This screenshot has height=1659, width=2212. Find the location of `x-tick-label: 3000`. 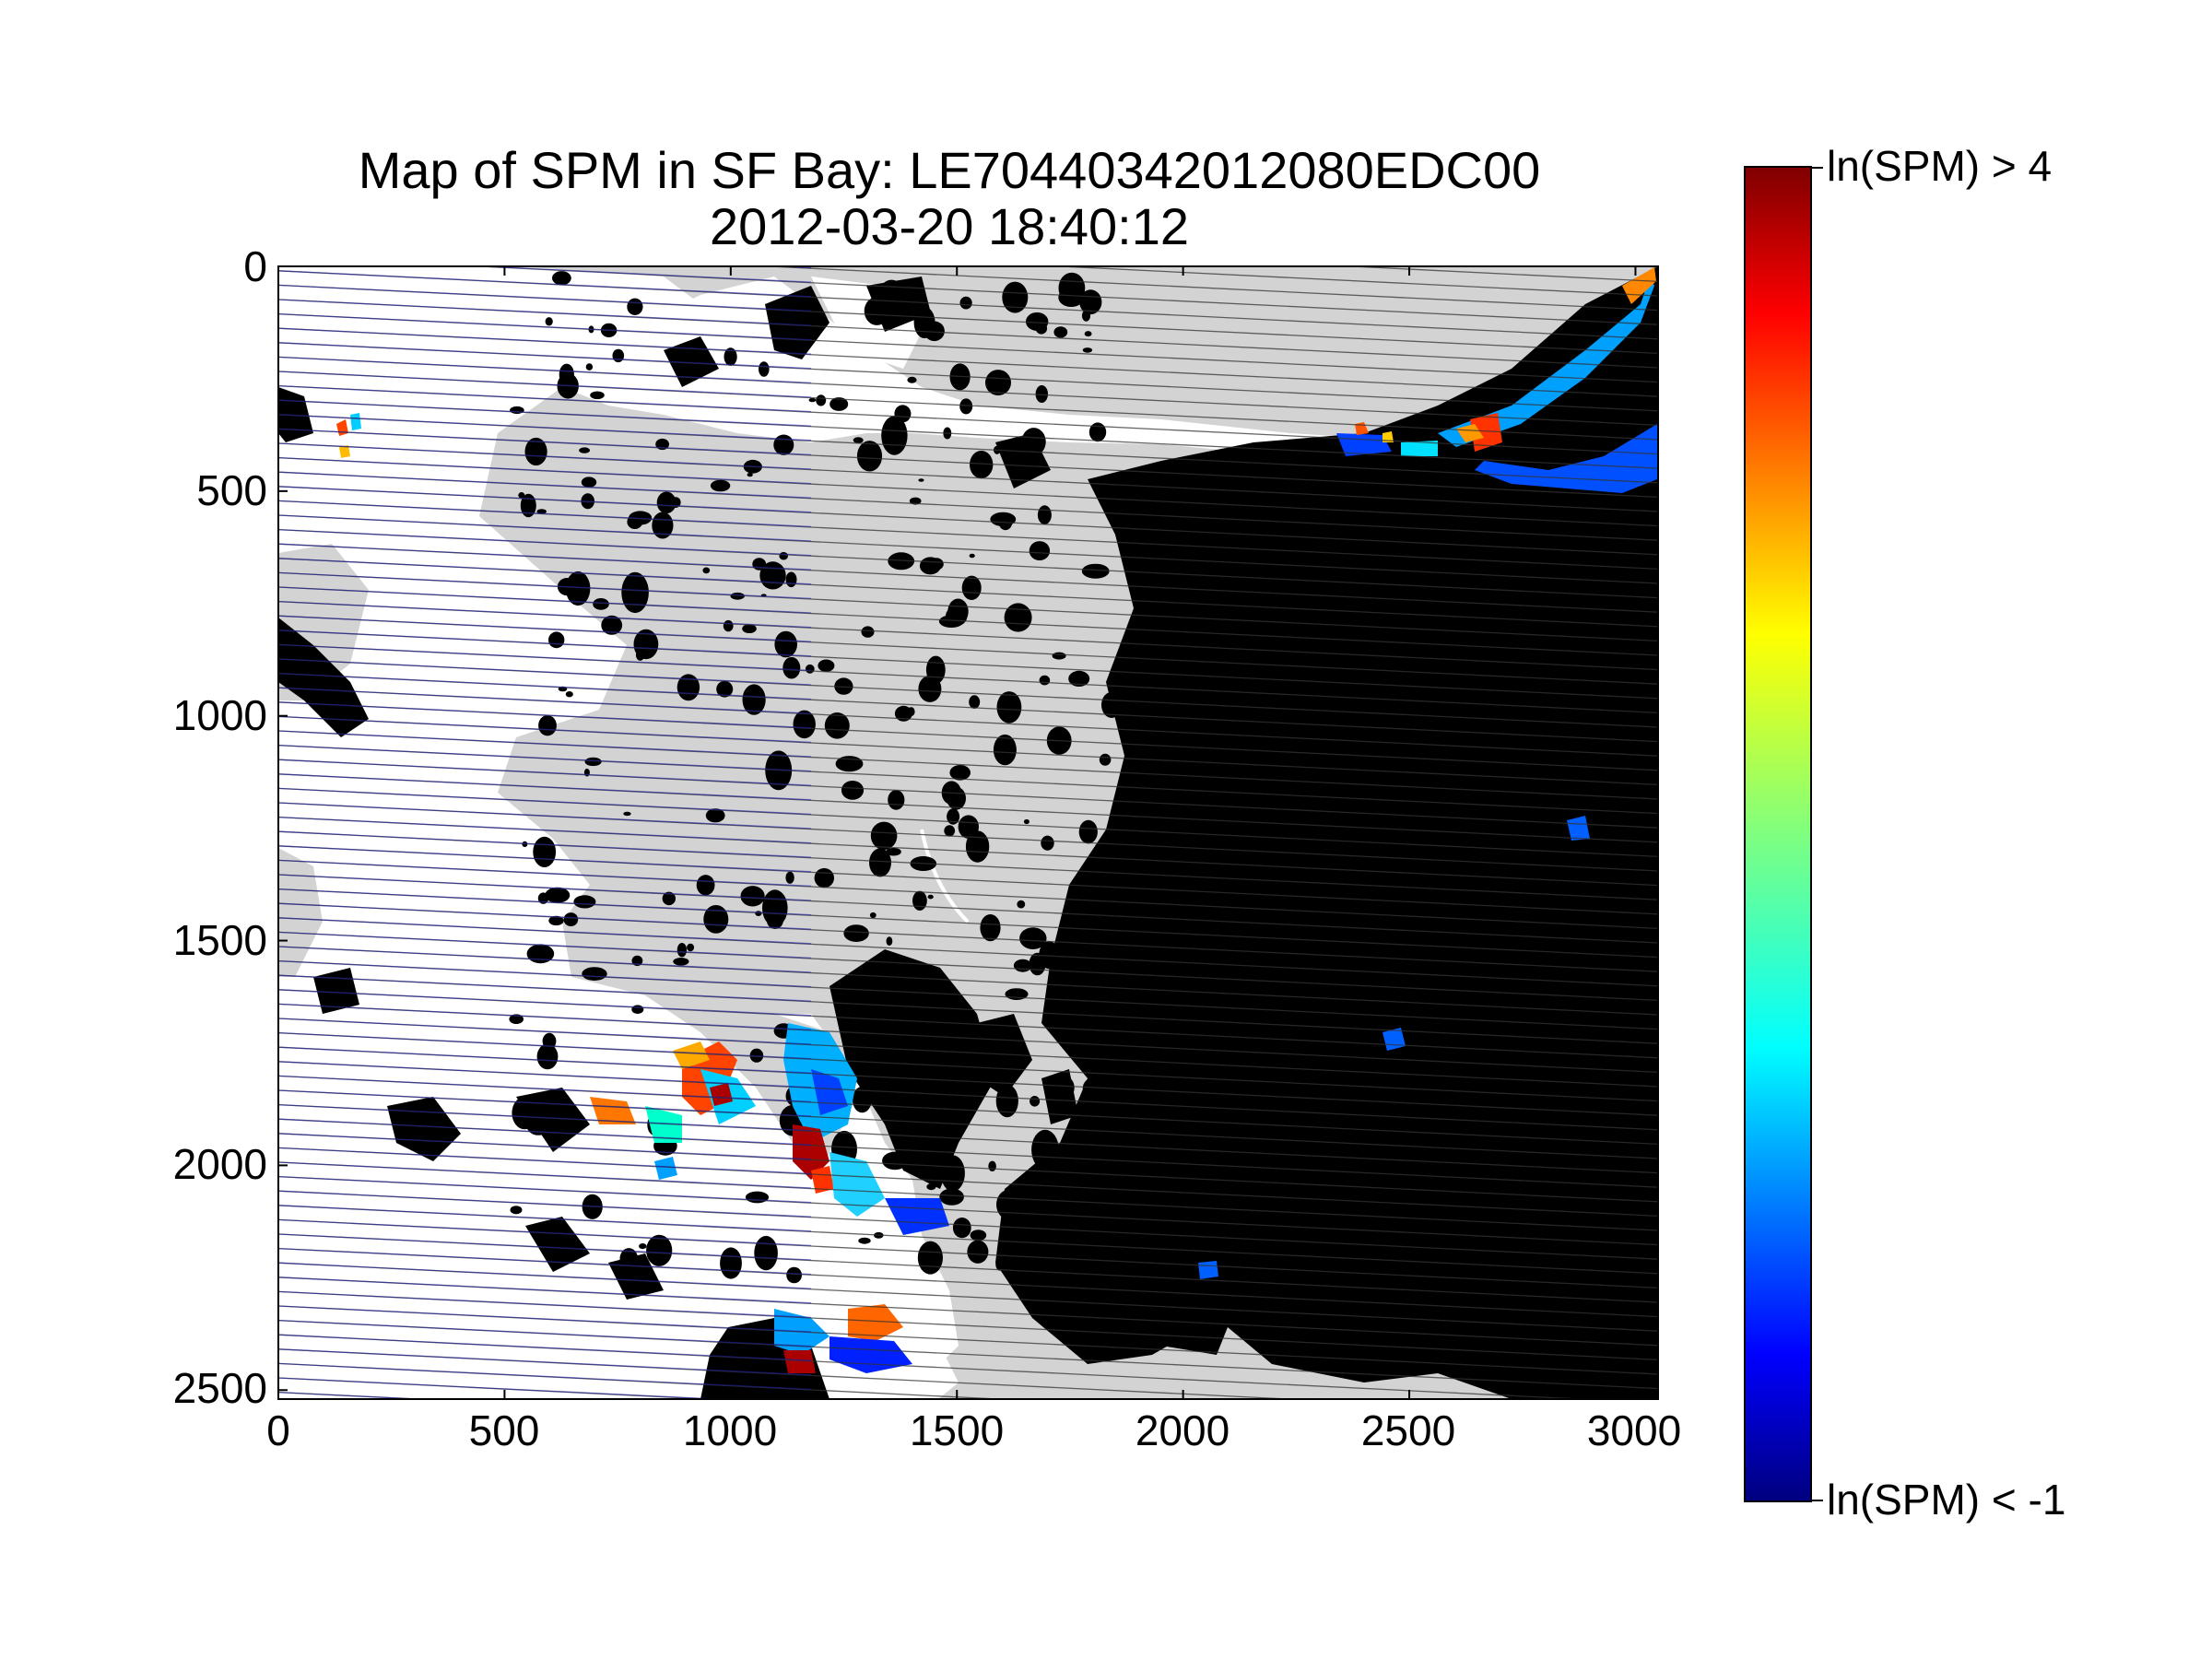

x-tick-label: 3000 is located at coordinates (1634, 1430).